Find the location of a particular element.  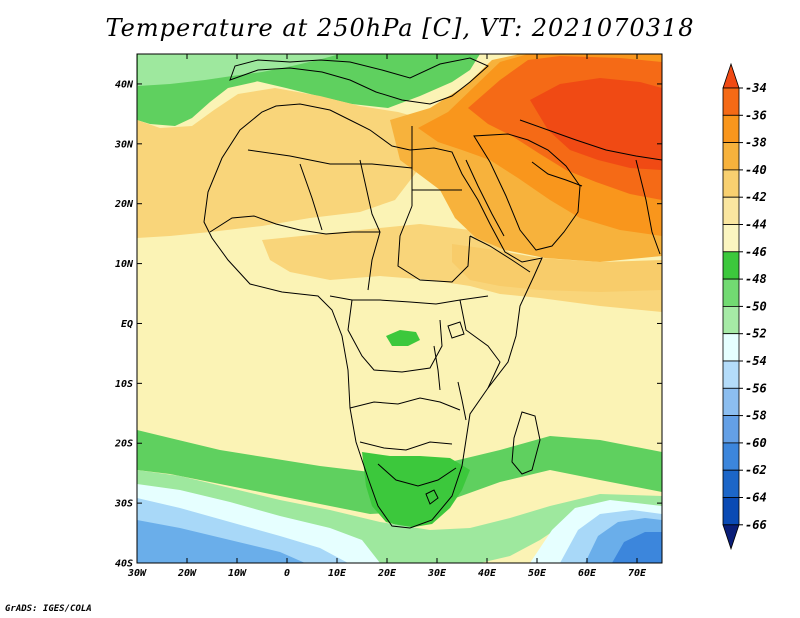

colorbar-label: -38 is located at coordinates (756, 143).